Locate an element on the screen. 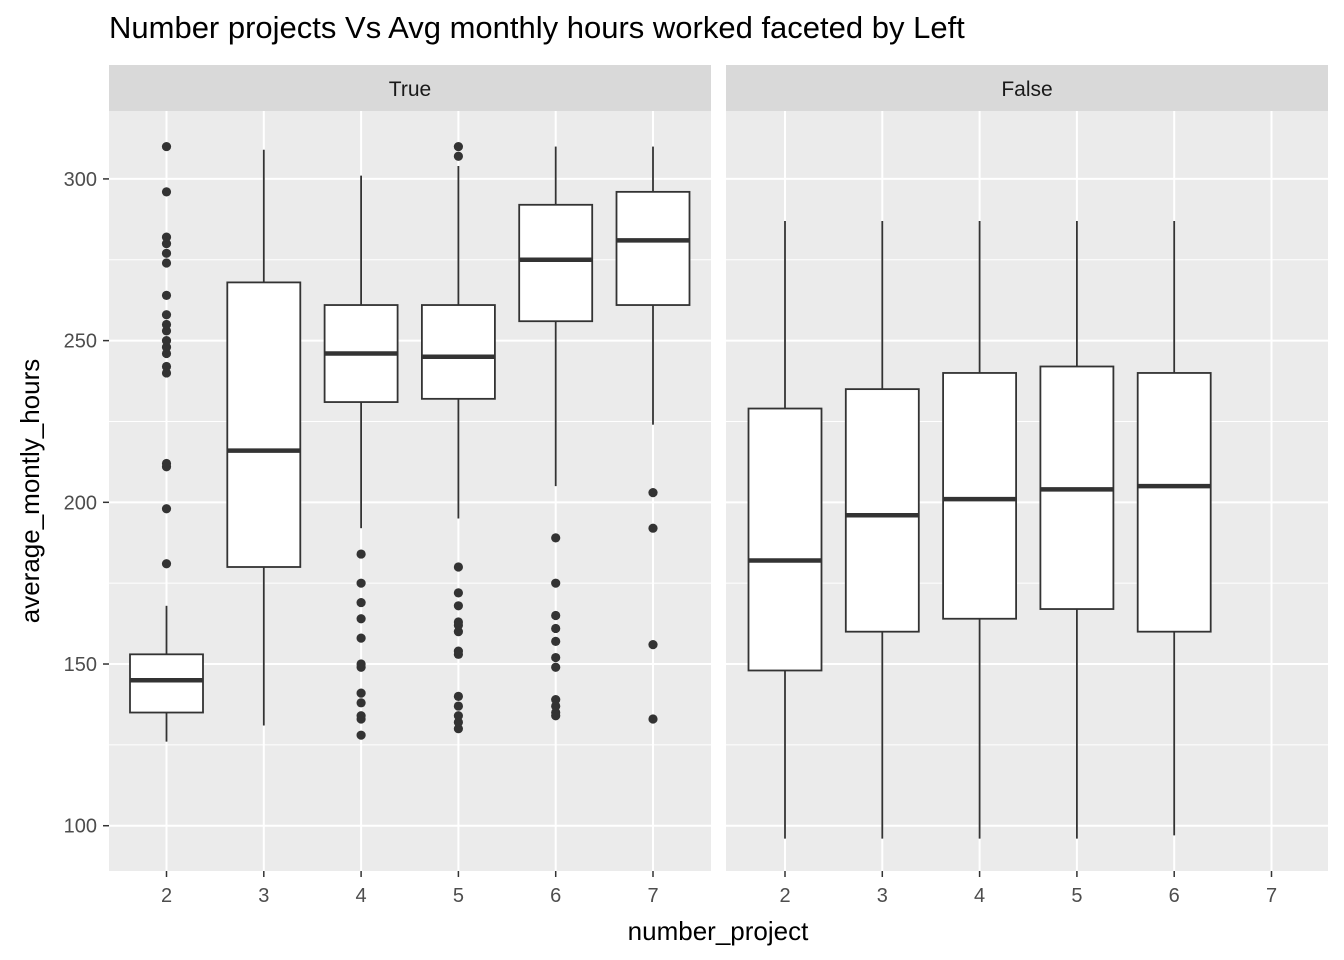 Image resolution: width=1344 pixels, height=960 pixels. y-tick-label: 250 is located at coordinates (80, 342).